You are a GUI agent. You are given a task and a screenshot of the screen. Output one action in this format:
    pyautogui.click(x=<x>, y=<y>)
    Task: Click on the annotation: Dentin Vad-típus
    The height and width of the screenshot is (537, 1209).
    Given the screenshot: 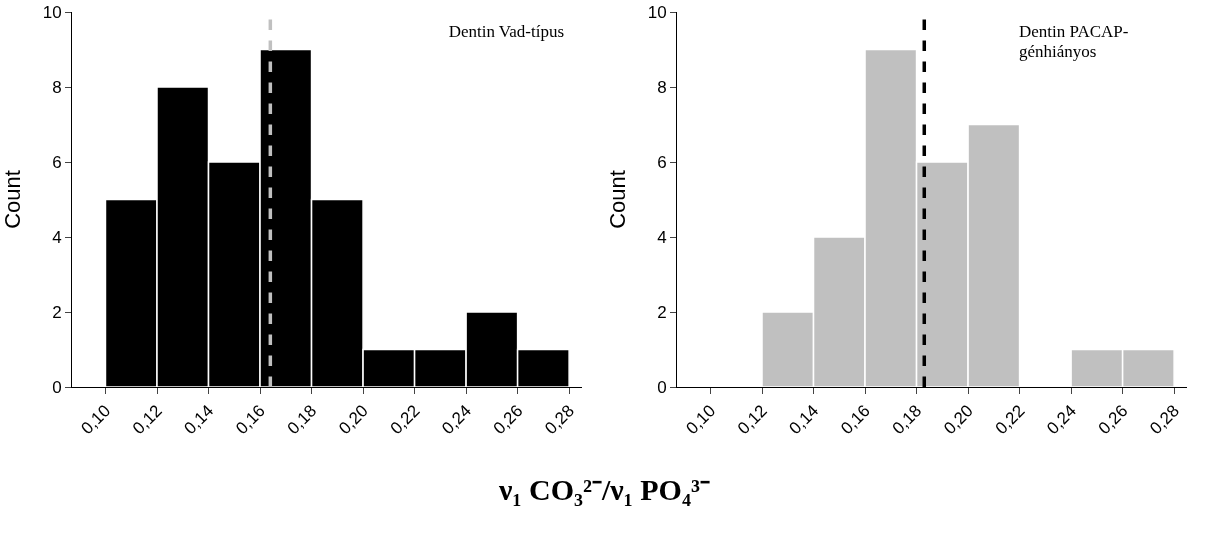 What is the action you would take?
    pyautogui.click(x=506, y=32)
    